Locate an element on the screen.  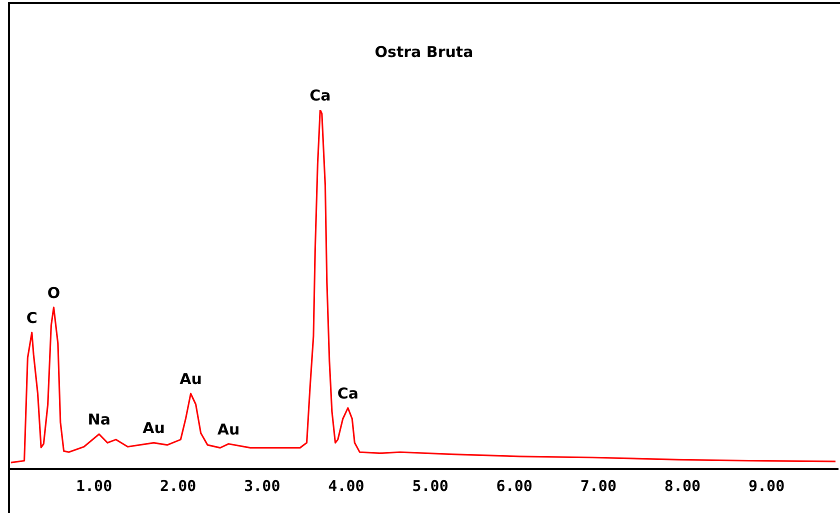
chart-title: Ostra Bruta is located at coordinates (424, 51).